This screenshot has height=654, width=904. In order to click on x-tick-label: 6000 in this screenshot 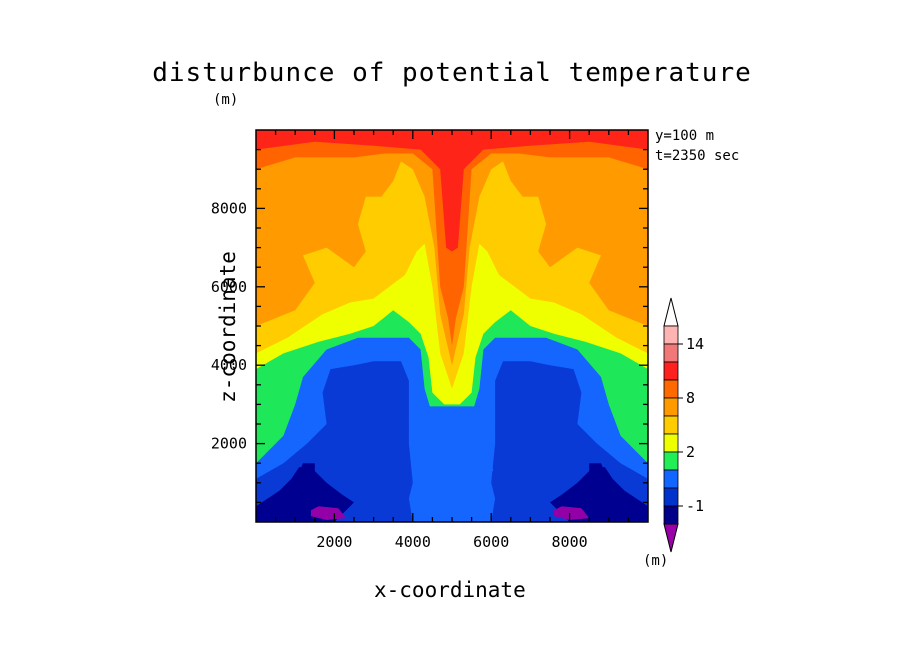, I will do `click(491, 542)`.